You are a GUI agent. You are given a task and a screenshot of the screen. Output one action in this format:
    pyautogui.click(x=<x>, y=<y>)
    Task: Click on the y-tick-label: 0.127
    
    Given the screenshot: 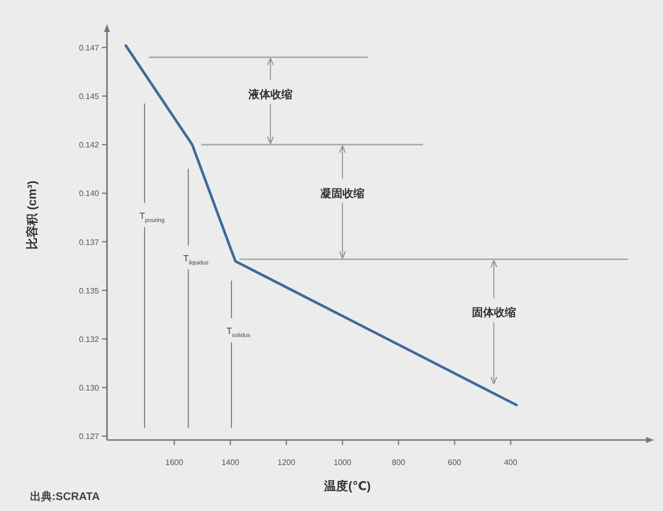 What is the action you would take?
    pyautogui.click(x=89, y=437)
    